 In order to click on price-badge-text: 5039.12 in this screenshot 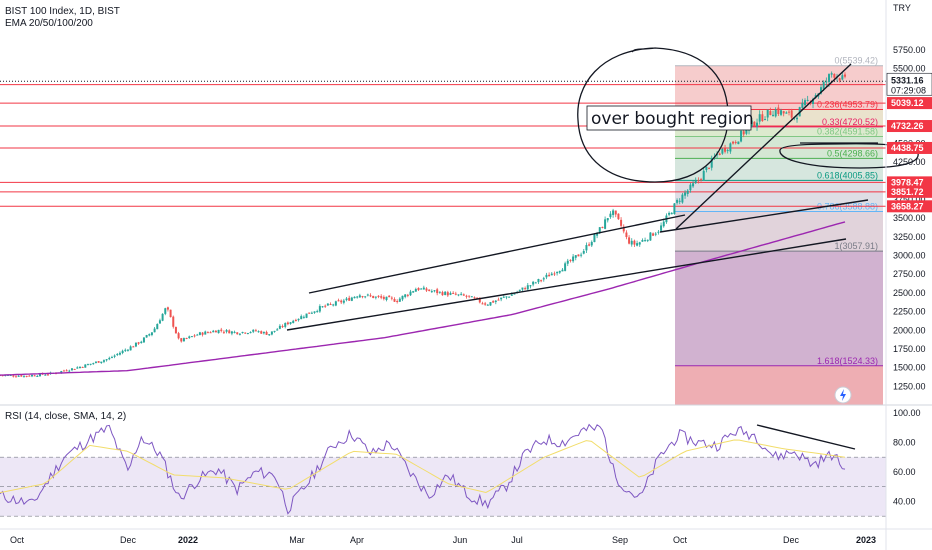, I will do `click(907, 103)`.